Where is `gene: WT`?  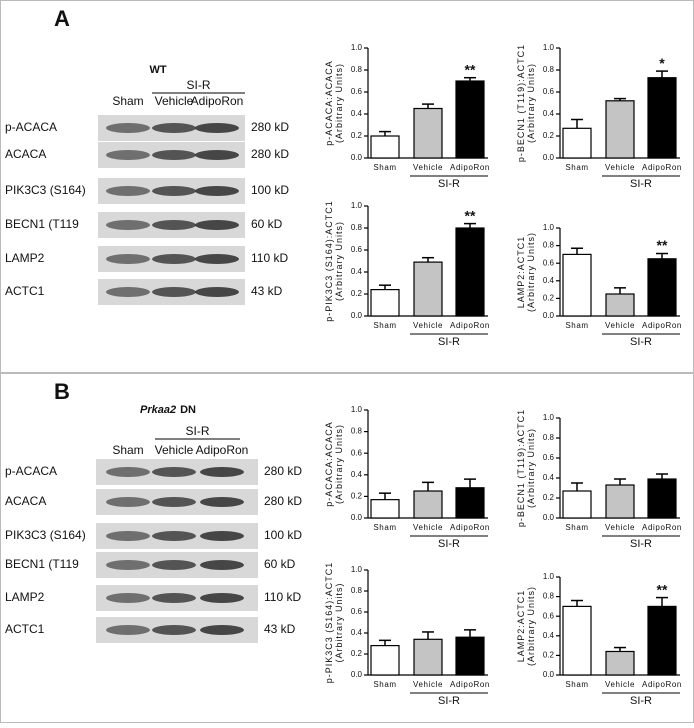
gene: WT is located at coordinates (157, 70).